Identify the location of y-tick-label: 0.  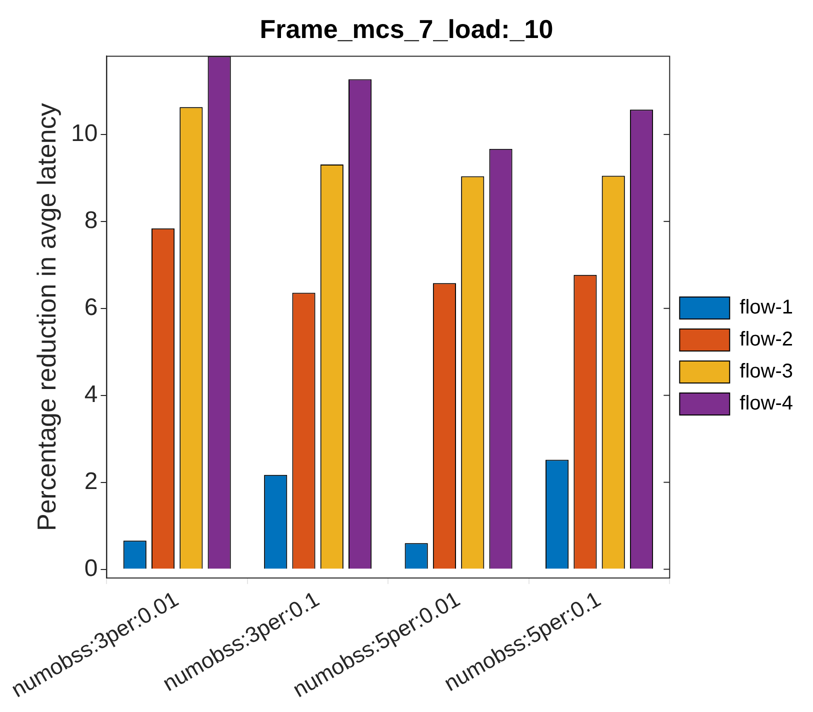
(91, 568).